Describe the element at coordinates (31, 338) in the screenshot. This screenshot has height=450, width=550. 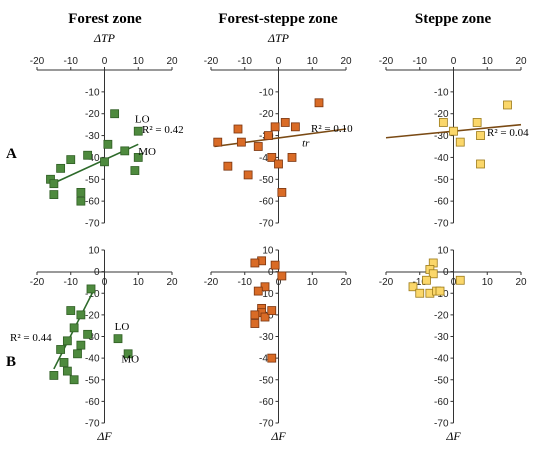
I see `r-squared-label: R² = 0.44` at that location.